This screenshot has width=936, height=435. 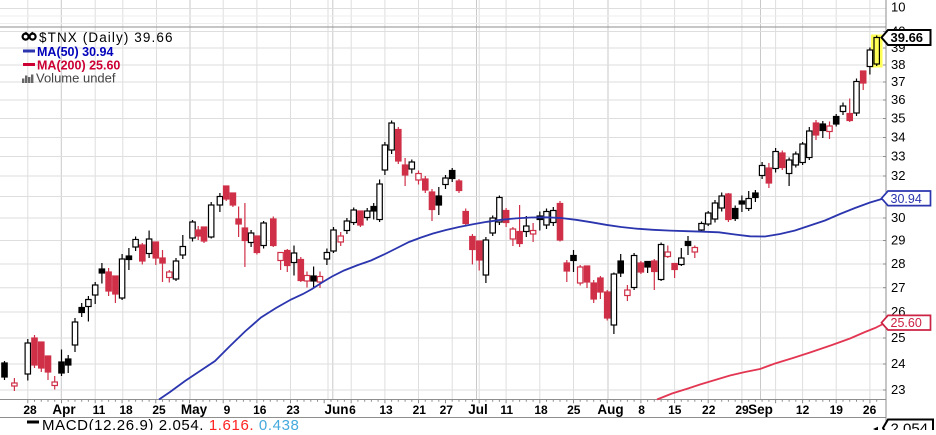 What do you see at coordinates (898, 175) in the screenshot?
I see `svg-text: 32` at bounding box center [898, 175].